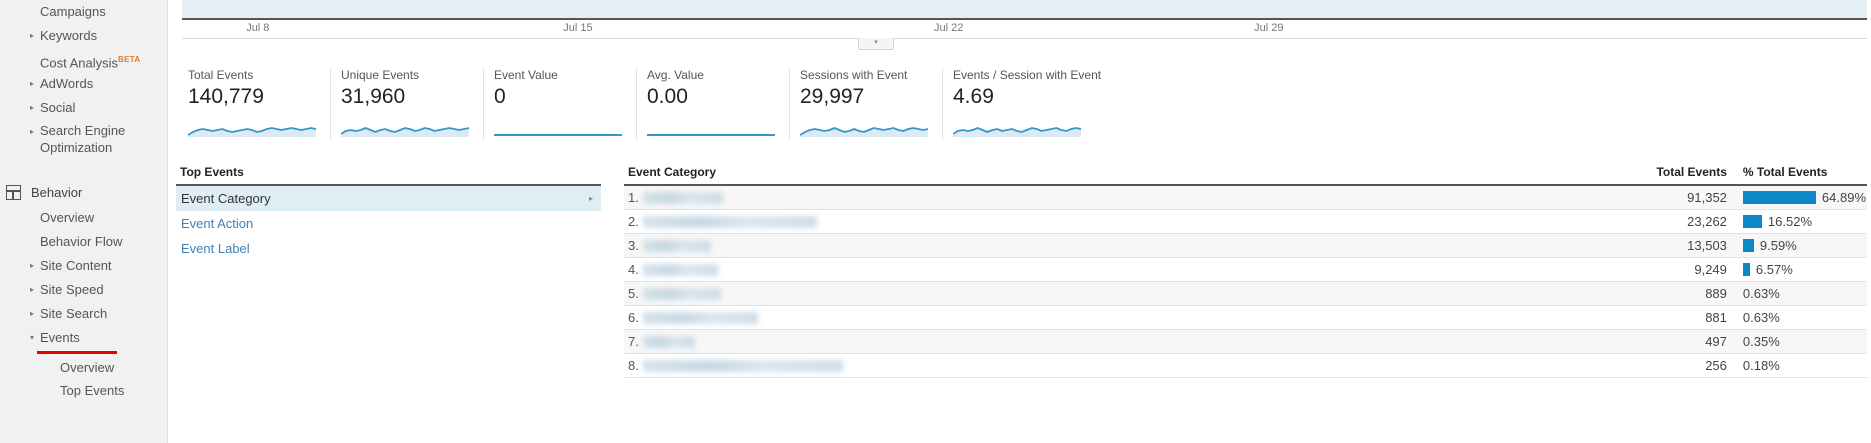  Describe the element at coordinates (832, 96) in the screenshot. I see `metric-value: 29,997` at that location.